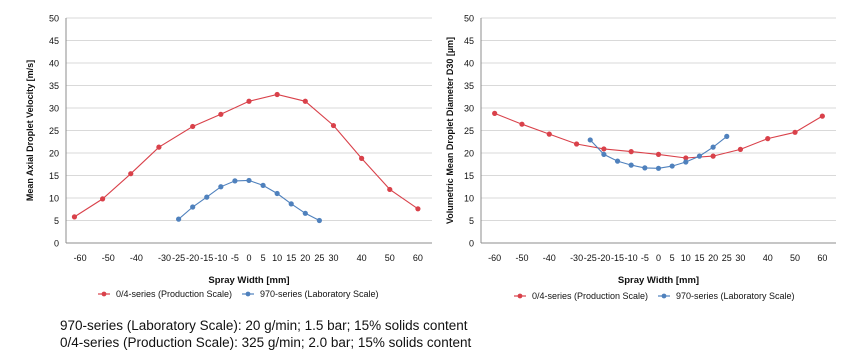 Image resolution: width=848 pixels, height=360 pixels. Describe the element at coordinates (362, 258) in the screenshot. I see `x-tick-label: 40` at that location.